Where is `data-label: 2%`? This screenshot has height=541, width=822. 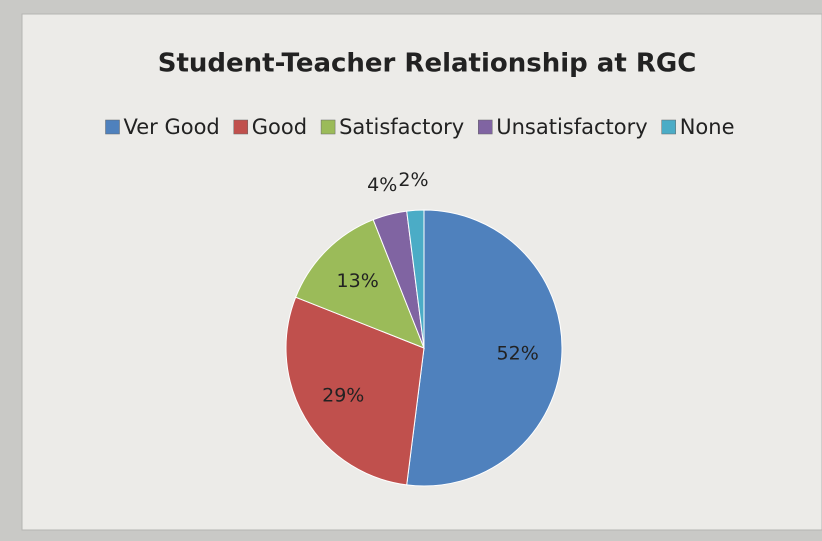 data-label: 2% is located at coordinates (413, 180).